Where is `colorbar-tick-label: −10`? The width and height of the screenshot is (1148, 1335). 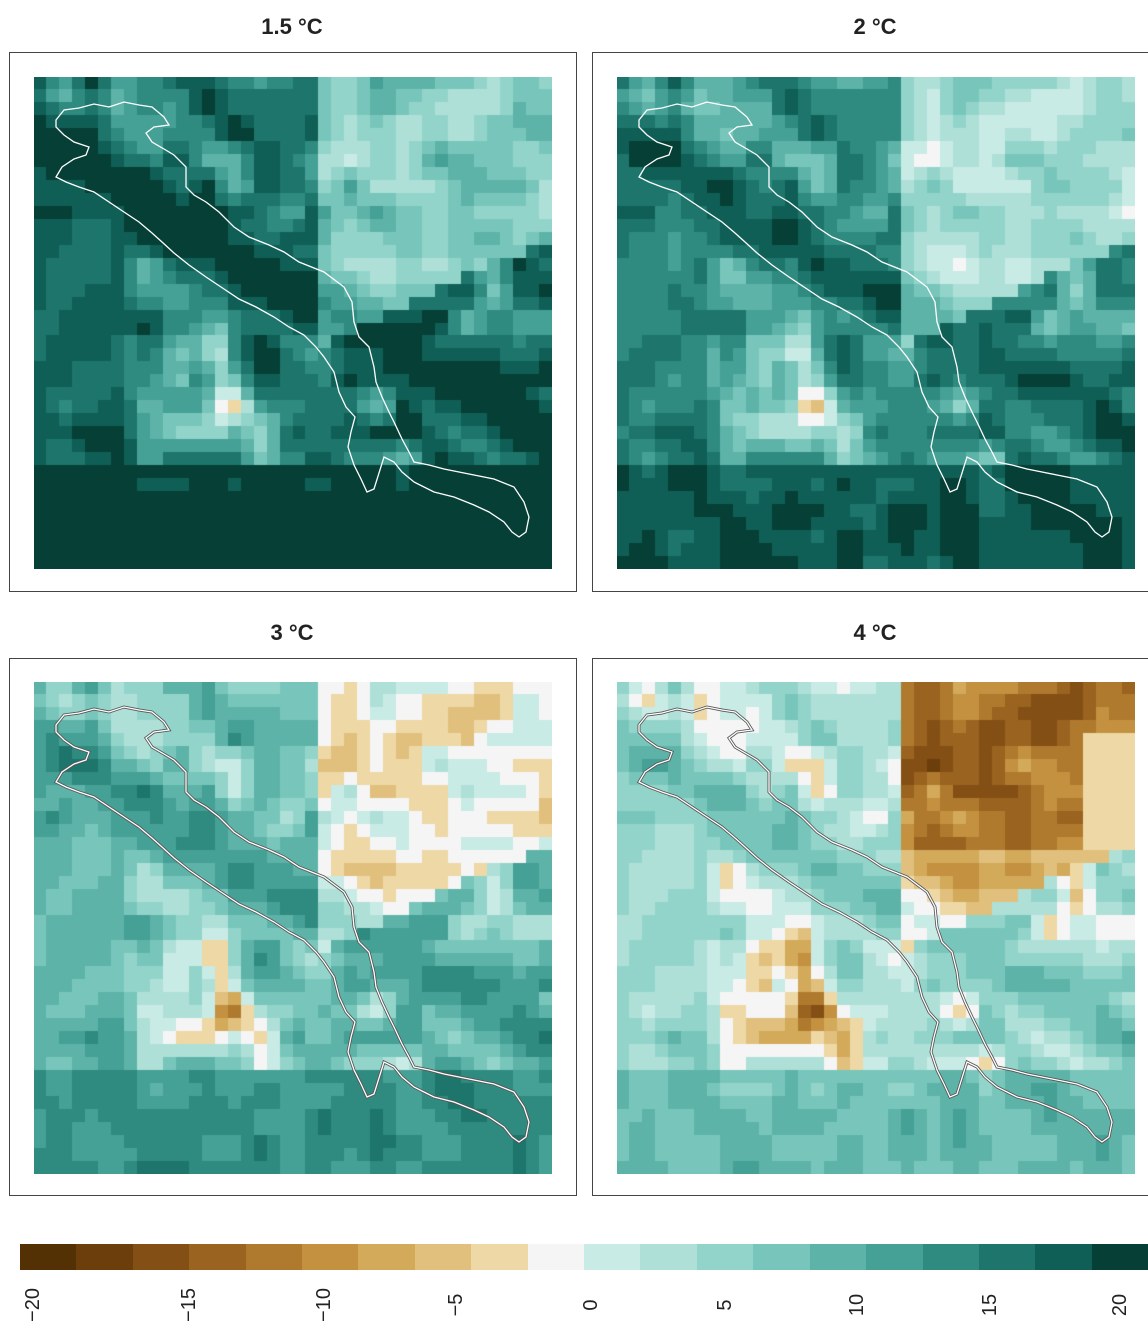 colorbar-tick-label: −10 is located at coordinates (324, 1305).